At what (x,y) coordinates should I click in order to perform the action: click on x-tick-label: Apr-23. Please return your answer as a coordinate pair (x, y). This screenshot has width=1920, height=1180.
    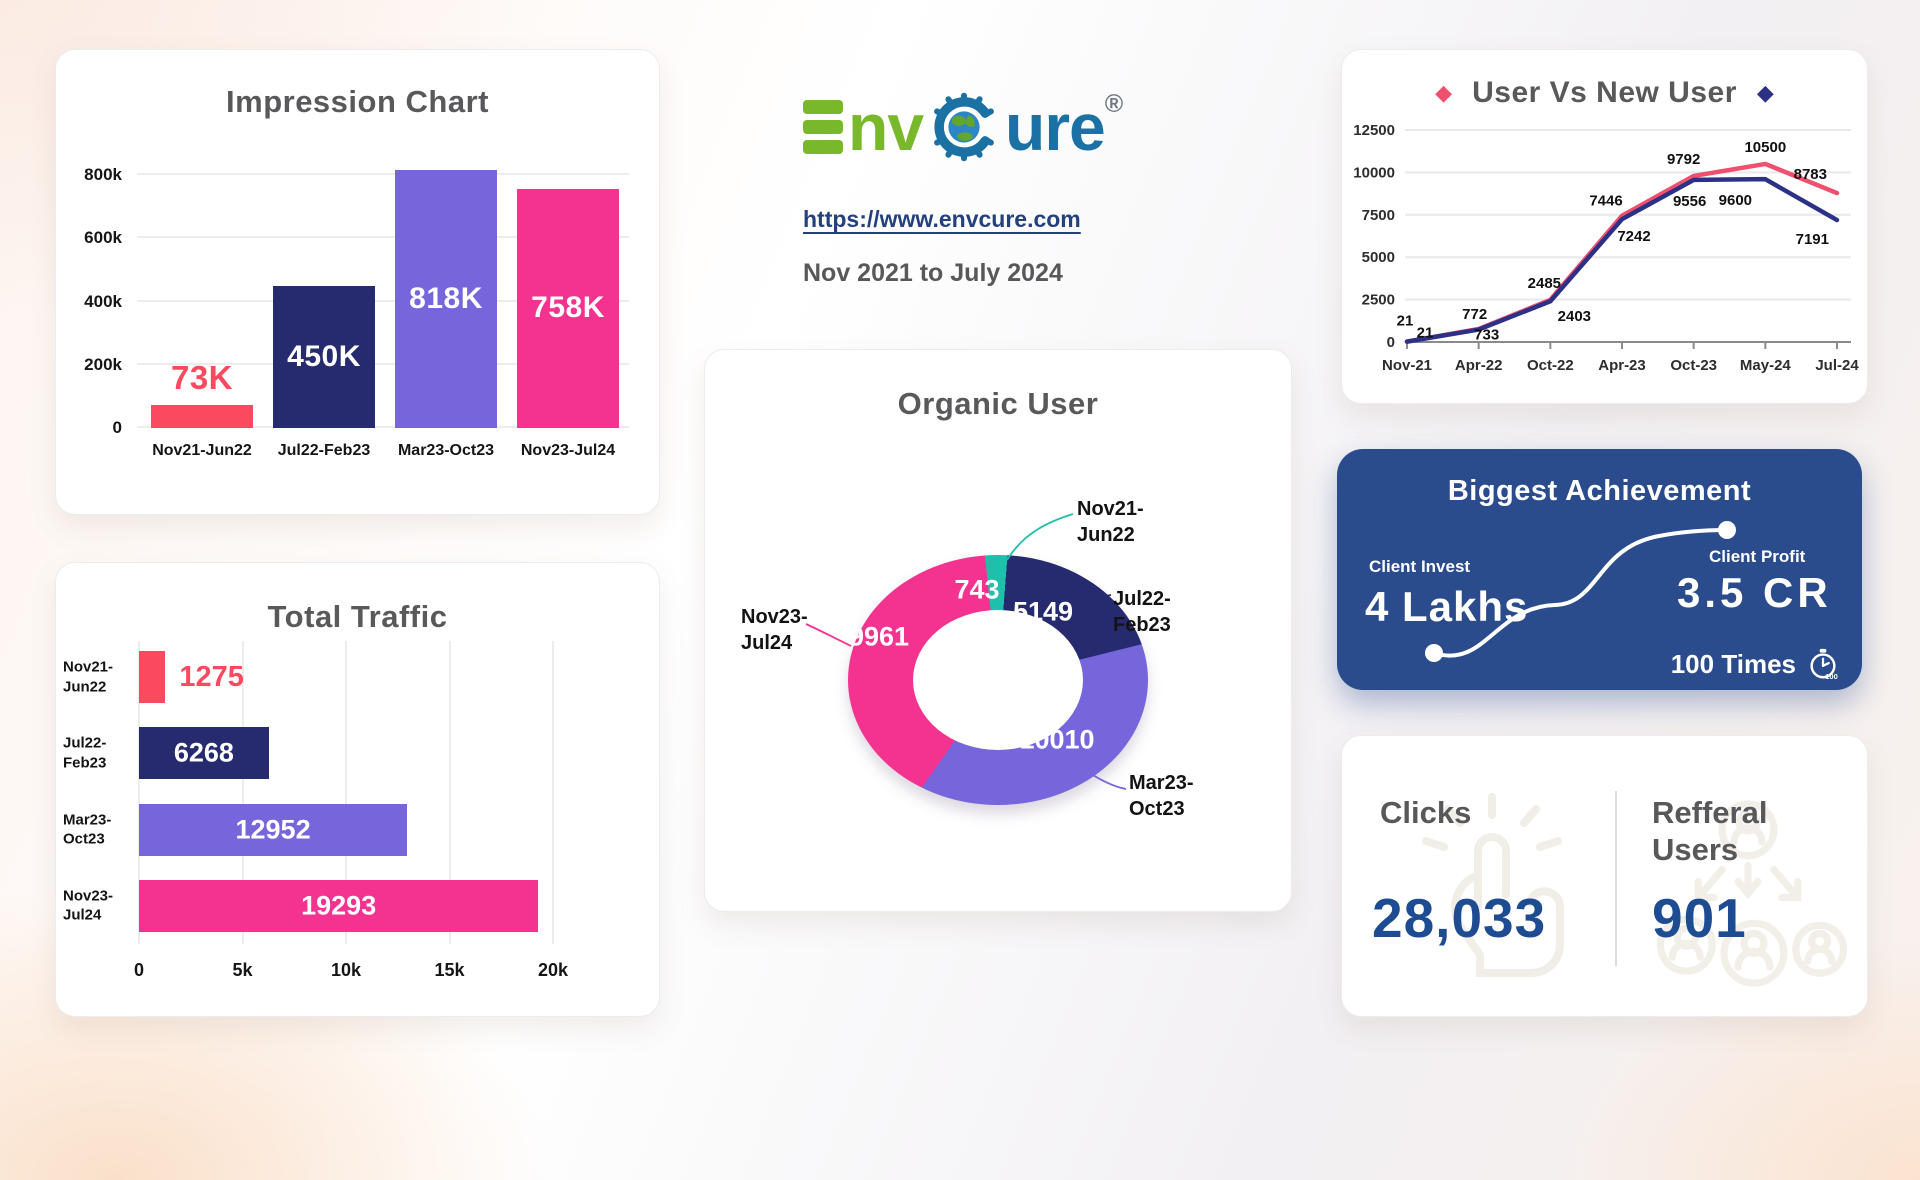
    Looking at the image, I should click on (1622, 365).